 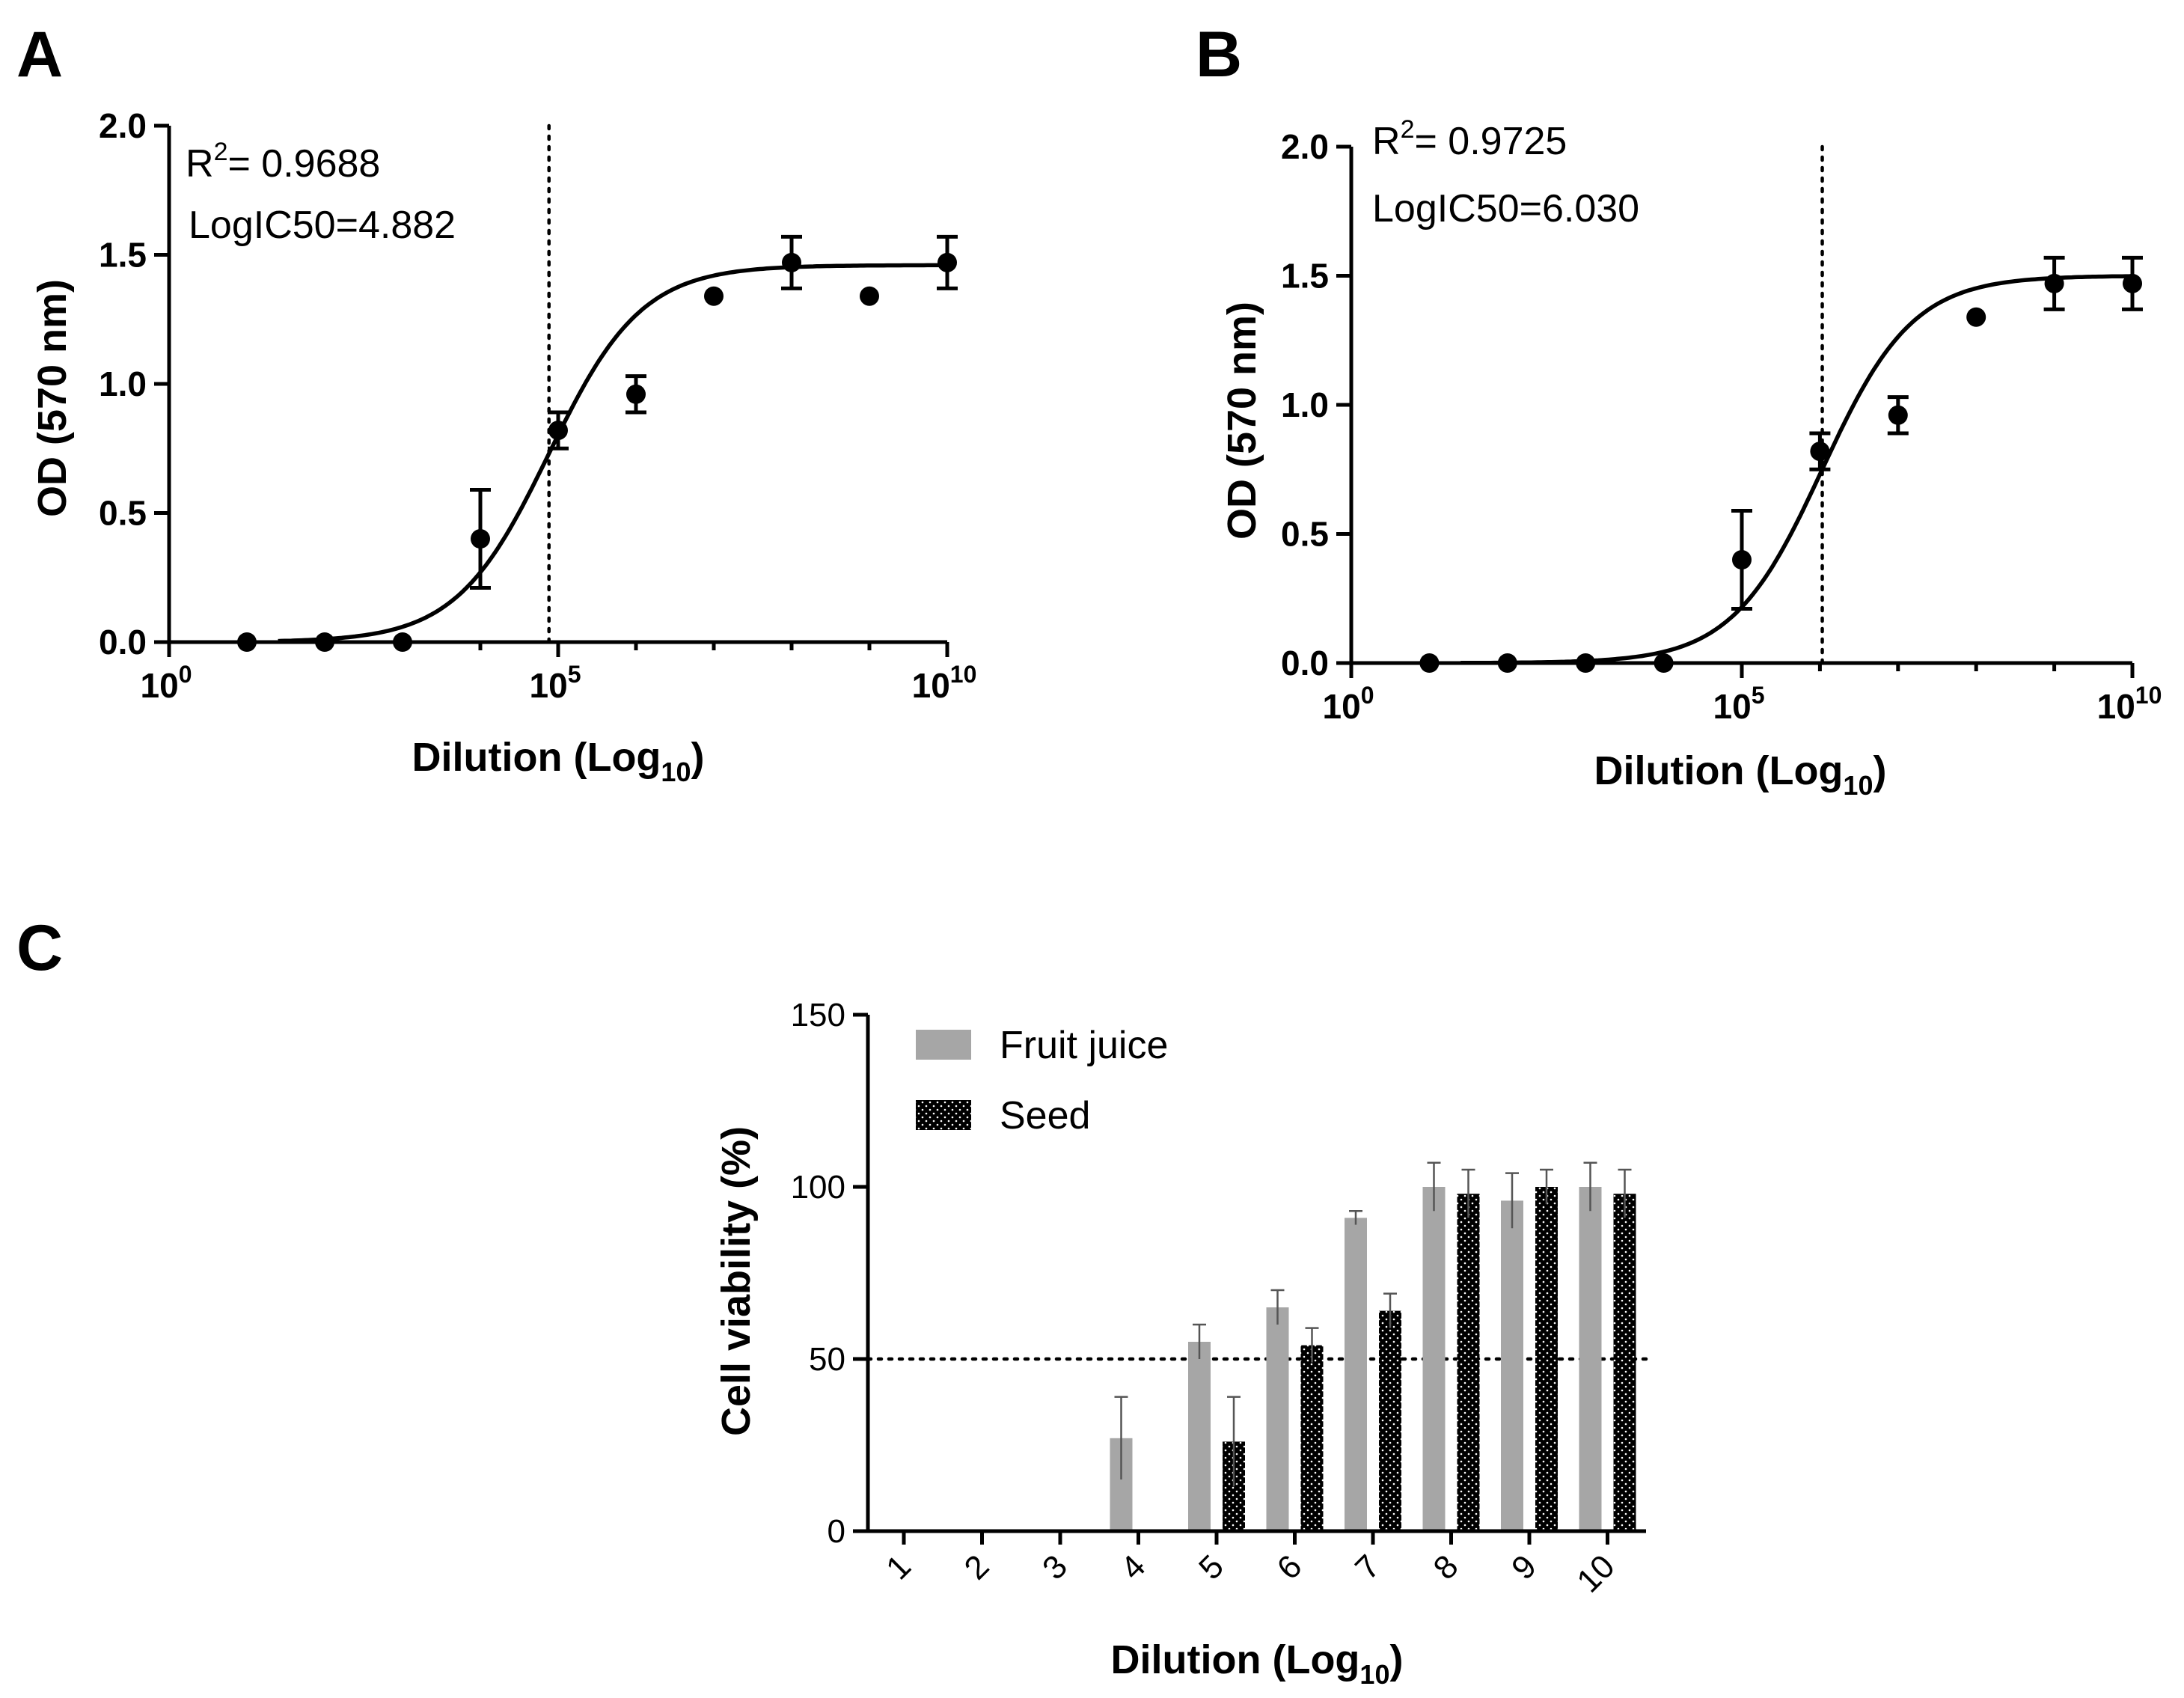 I want to click on panel-a-fit-curve, so click(x=612, y=453).